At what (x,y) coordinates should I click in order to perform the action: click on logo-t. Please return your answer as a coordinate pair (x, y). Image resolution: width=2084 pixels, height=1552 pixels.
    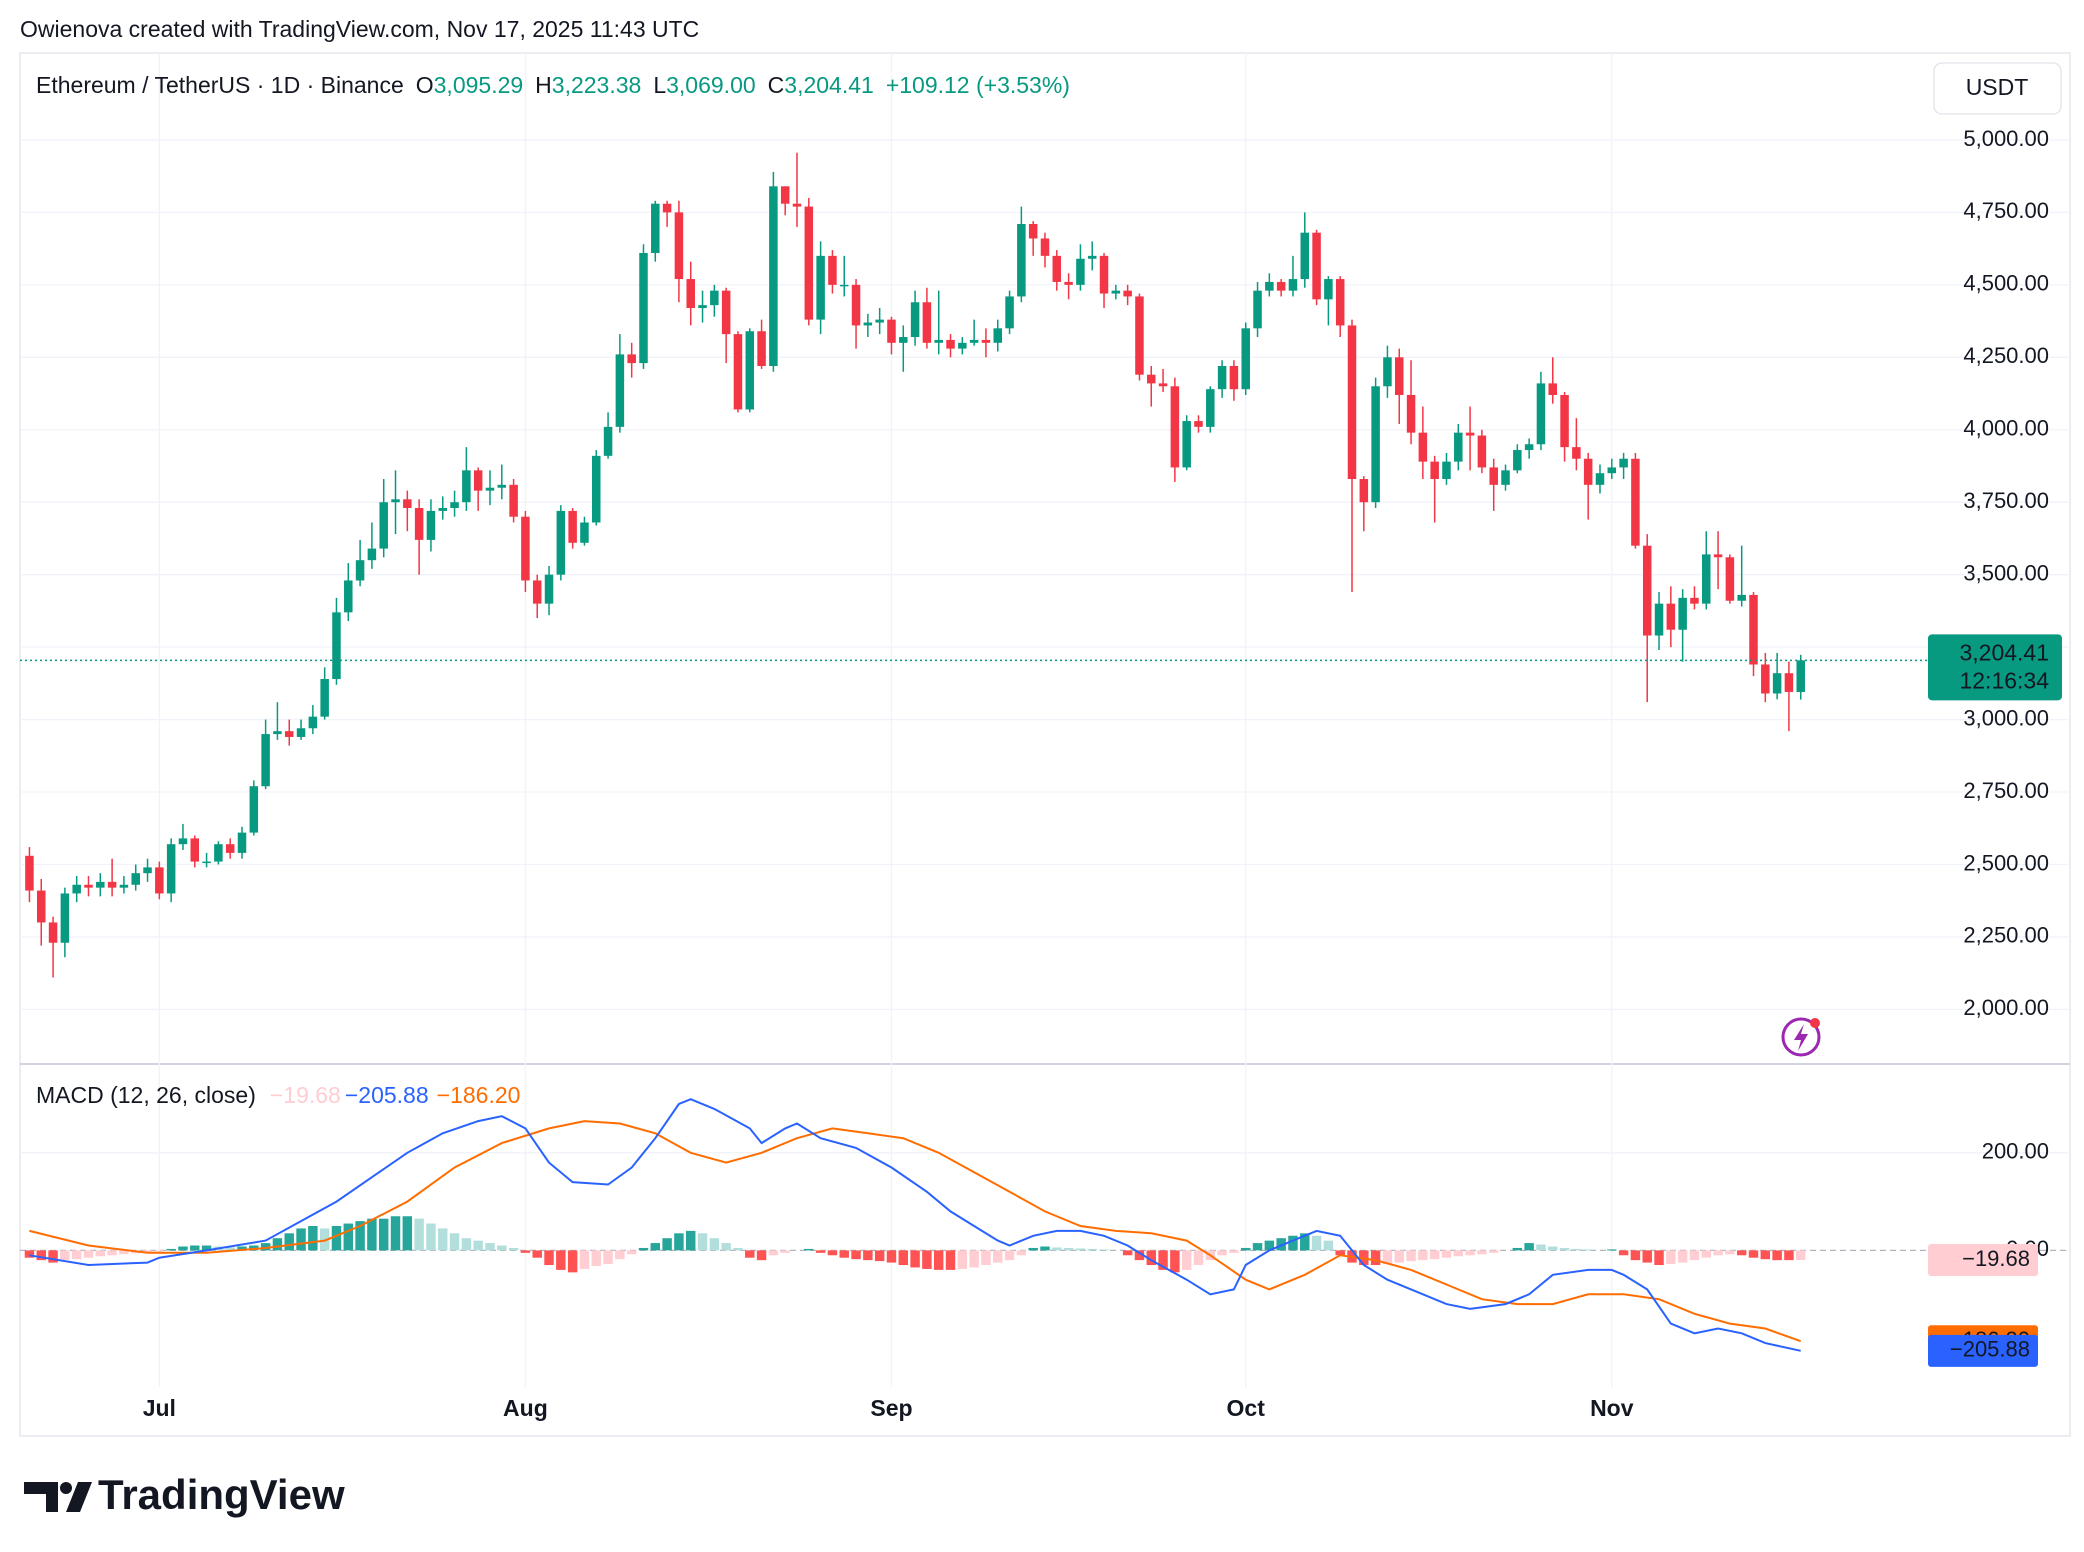
    Looking at the image, I should click on (41, 1497).